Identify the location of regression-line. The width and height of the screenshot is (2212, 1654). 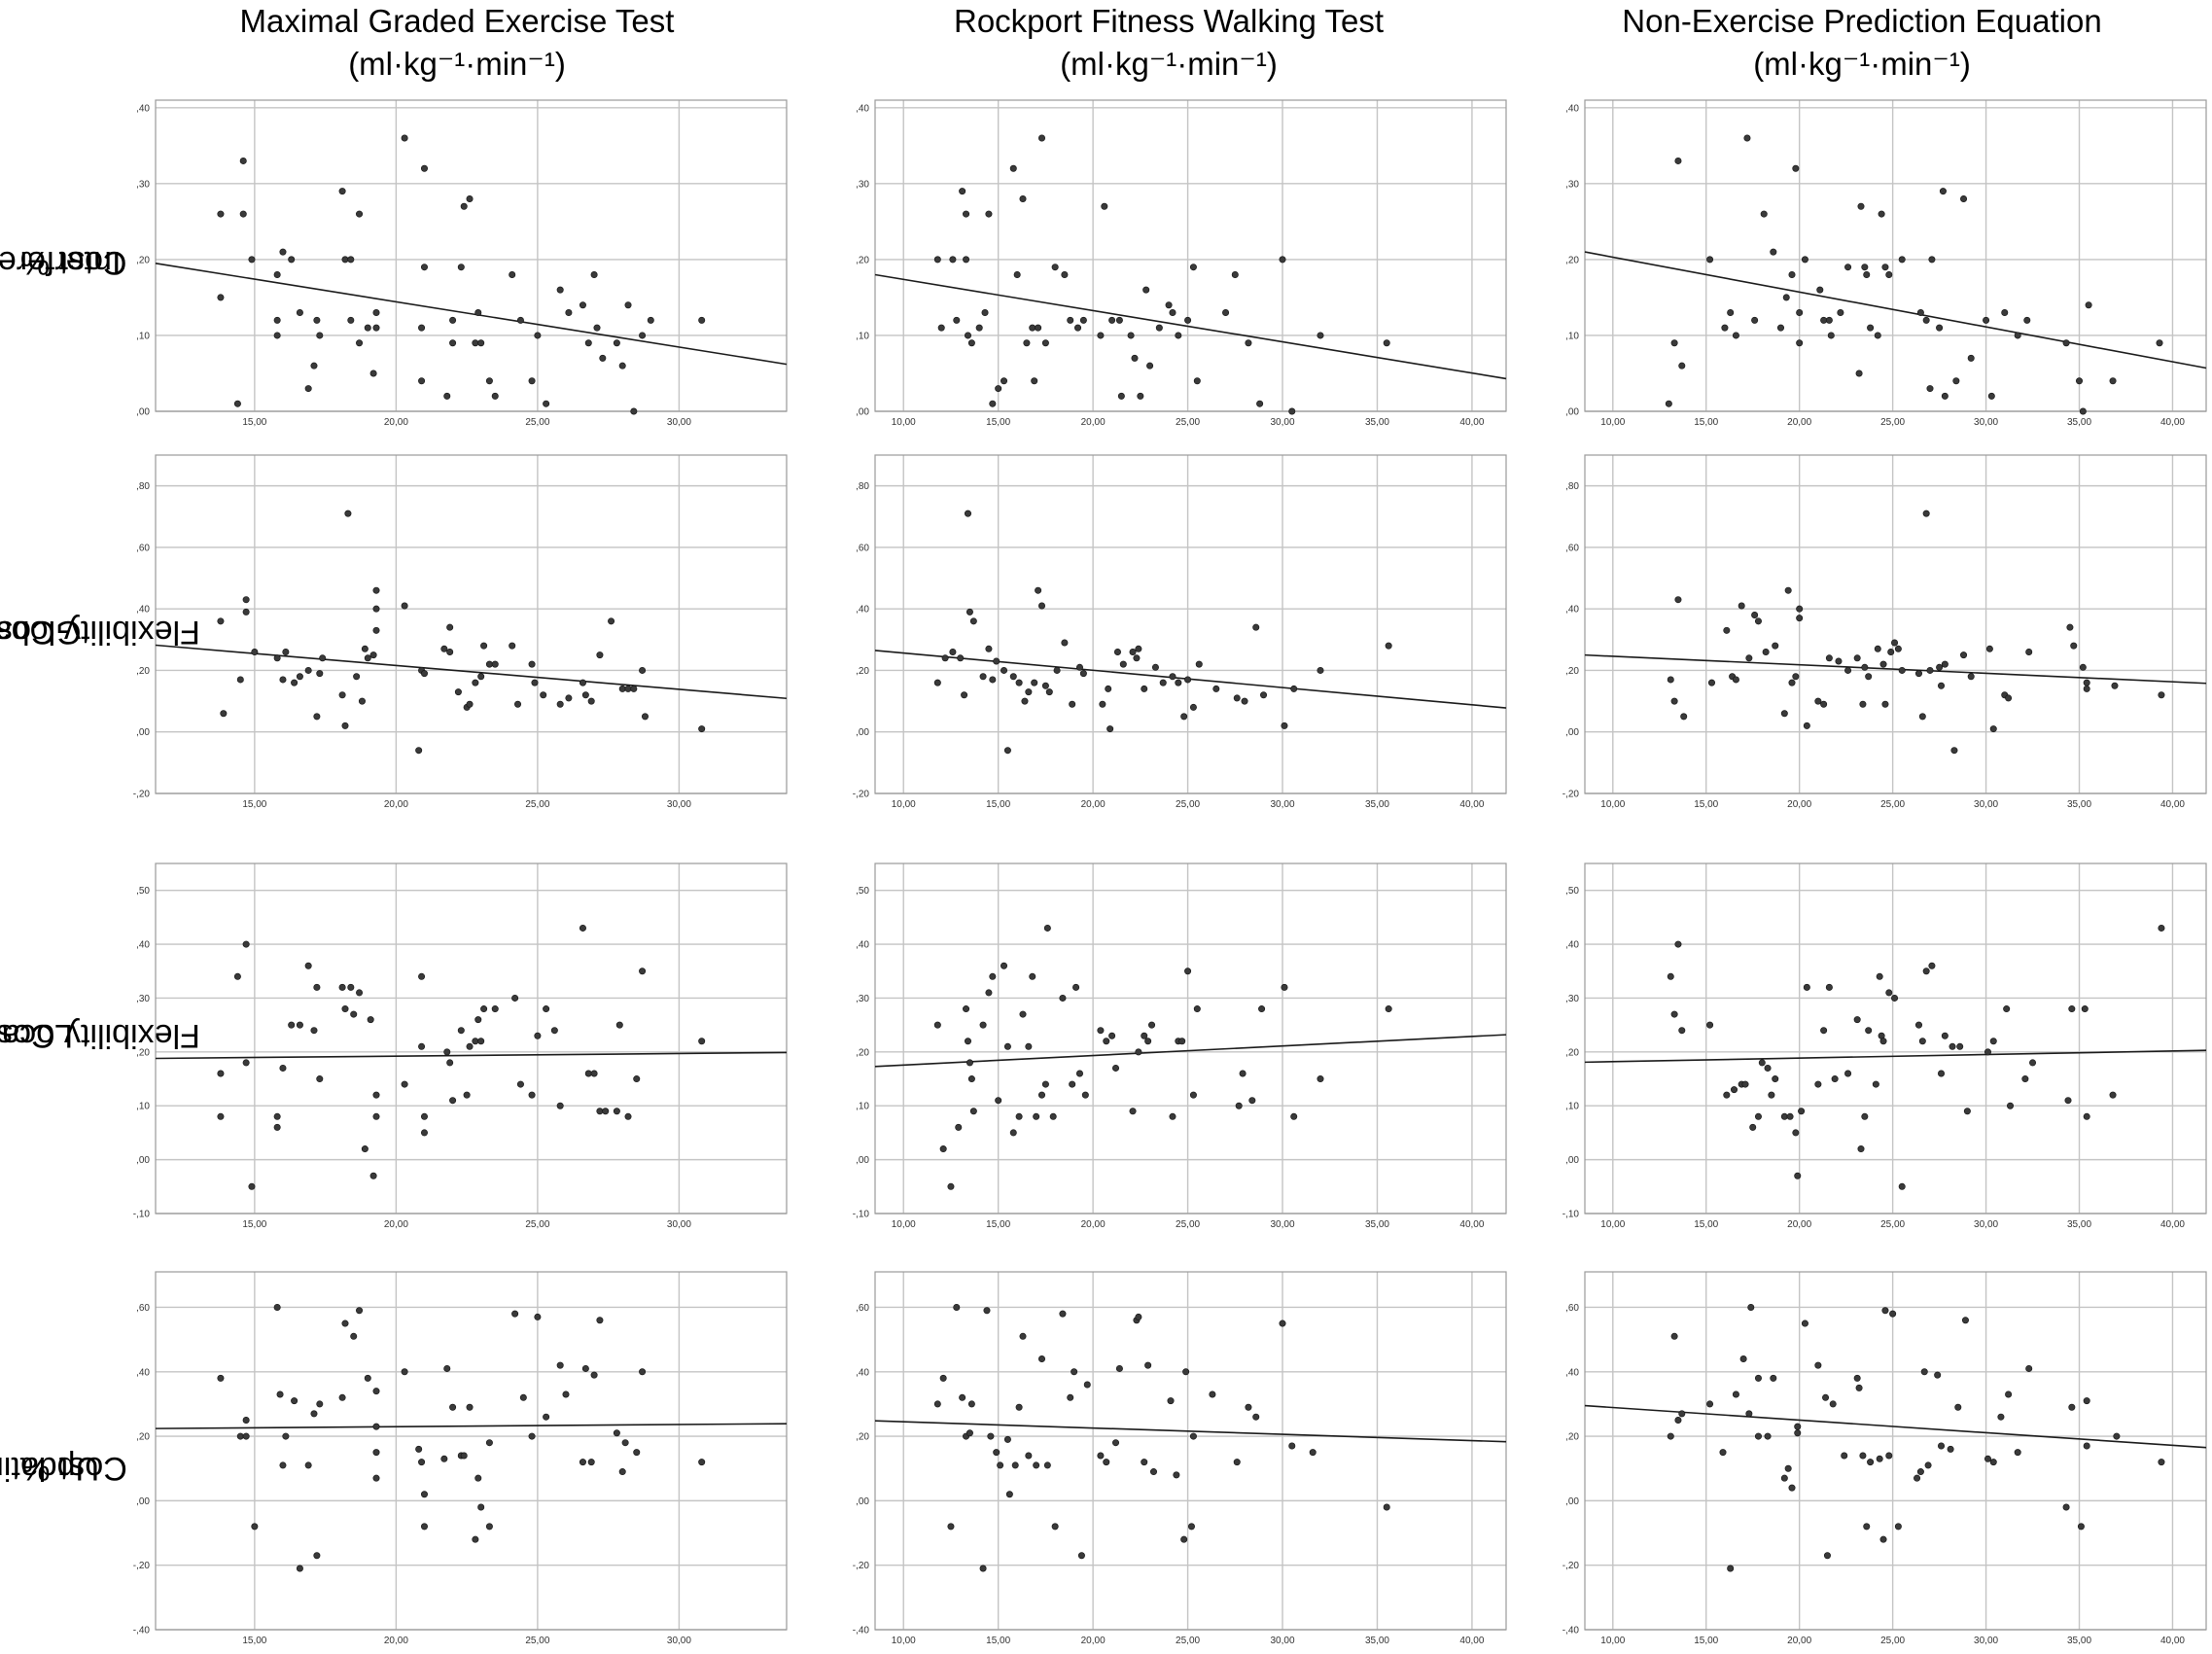
(471, 1426).